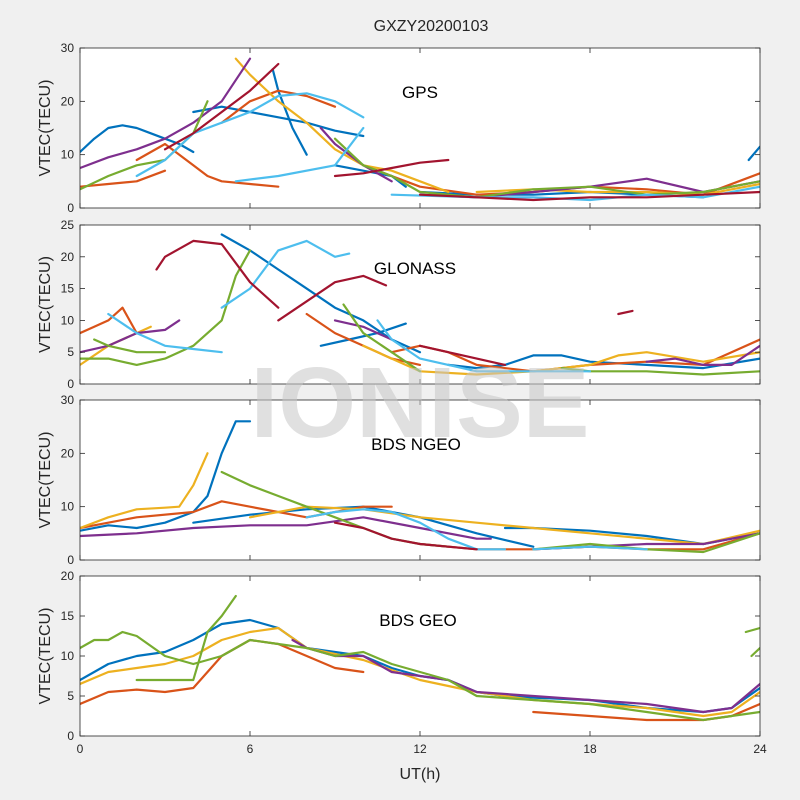 This screenshot has height=800, width=800. I want to click on y-tick-label: 25, so click(68, 225).